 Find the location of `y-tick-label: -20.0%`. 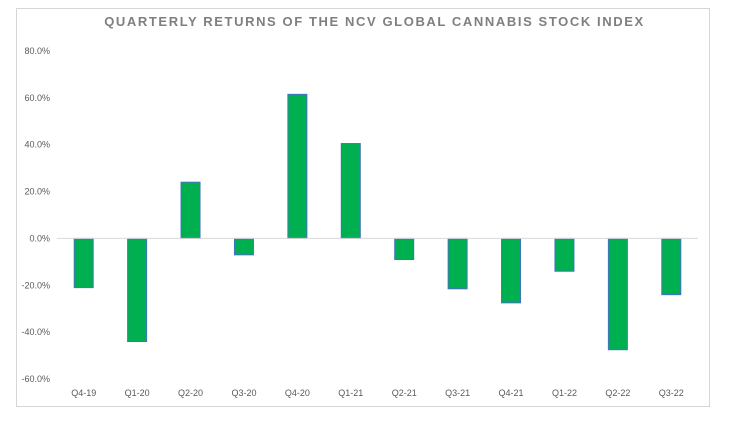

y-tick-label: -20.0% is located at coordinates (35, 285).